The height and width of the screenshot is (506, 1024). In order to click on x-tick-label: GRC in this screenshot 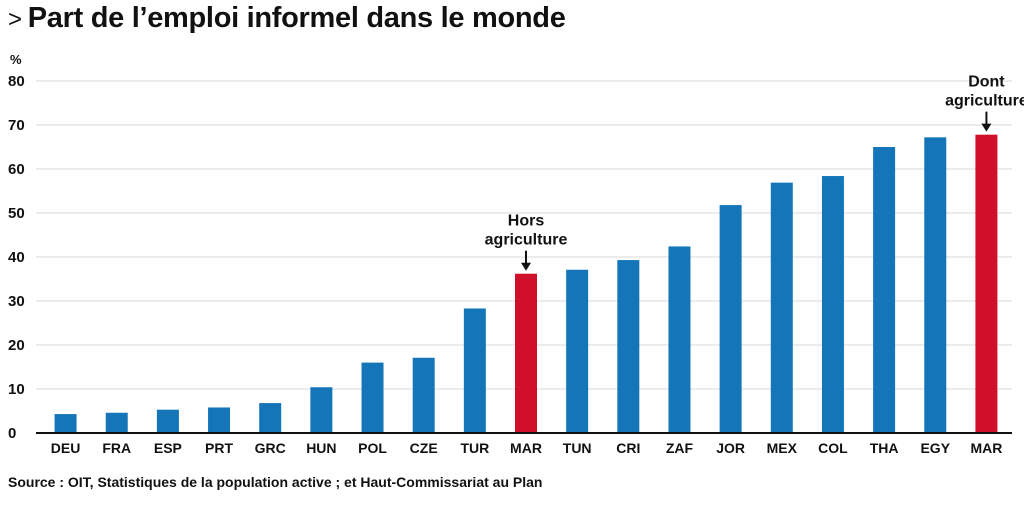, I will do `click(270, 448)`.